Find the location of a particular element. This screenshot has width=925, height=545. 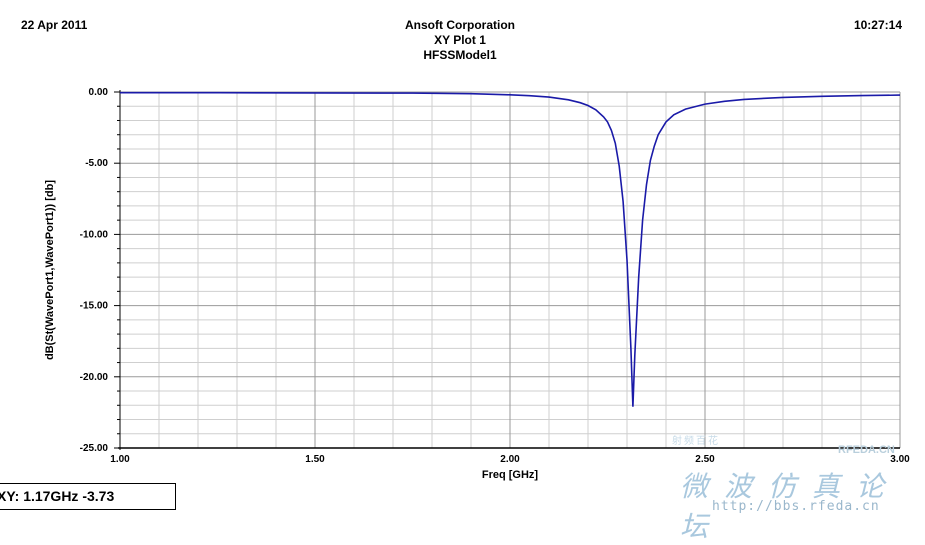

x-tick-labels: 1.00 1.50 2.00 2.50 3.00 is located at coordinates (510, 459).